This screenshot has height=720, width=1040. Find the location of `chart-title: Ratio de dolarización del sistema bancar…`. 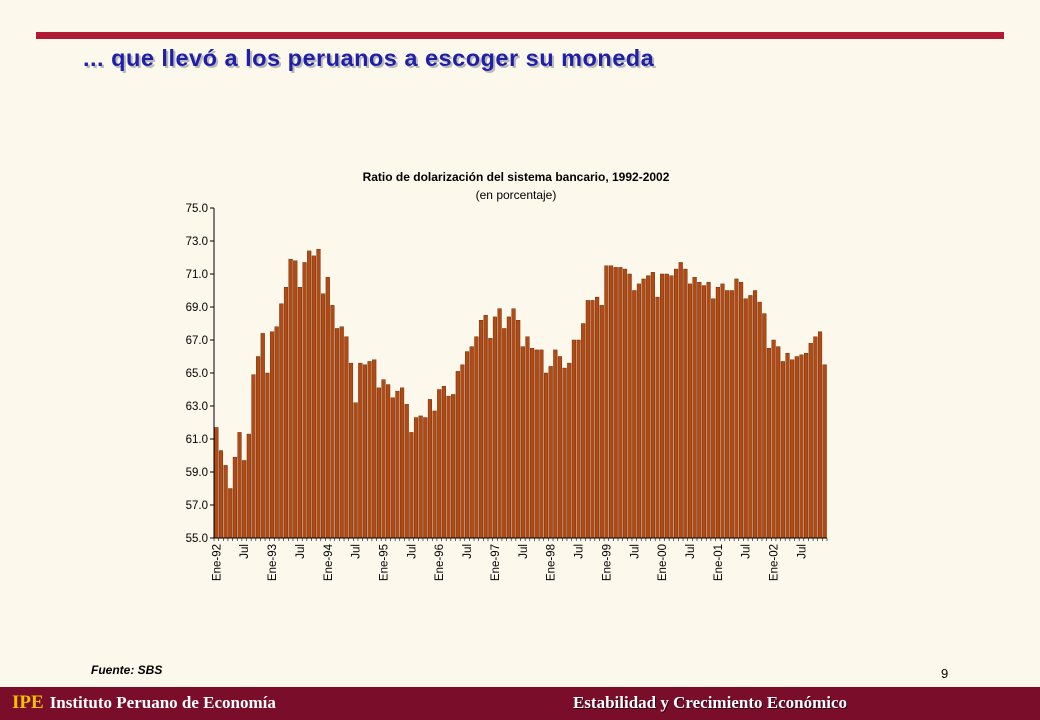

chart-title: Ratio de dolarización del sistema bancar… is located at coordinates (516, 177).